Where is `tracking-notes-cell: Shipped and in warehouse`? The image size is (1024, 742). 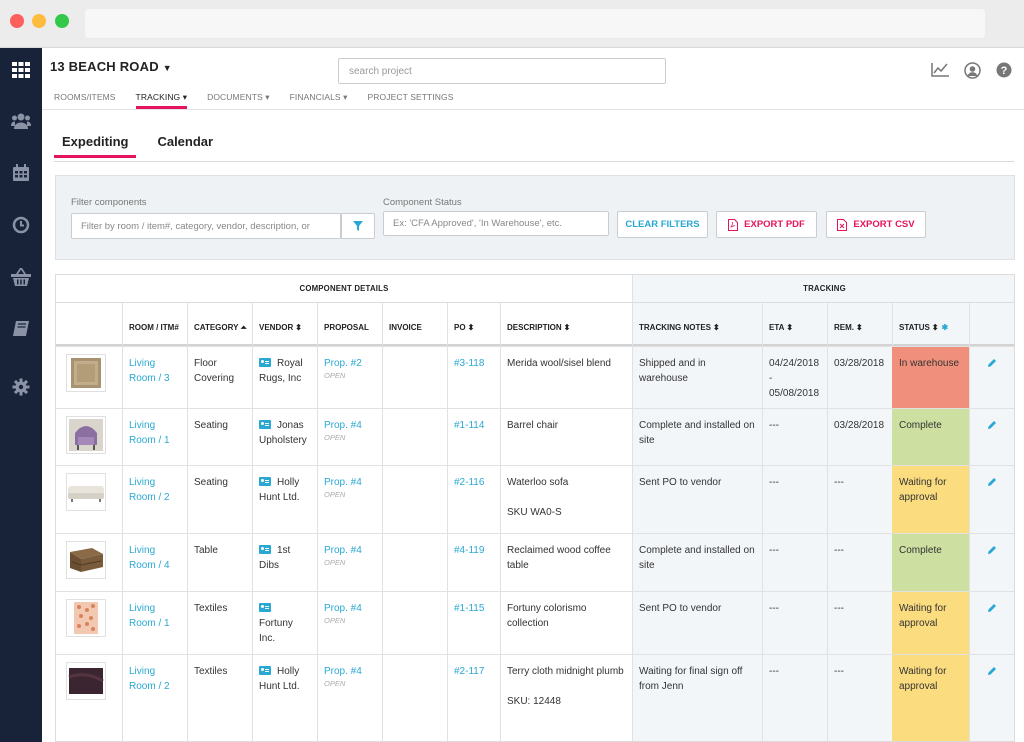 tracking-notes-cell: Shipped and in warehouse is located at coordinates (672, 371).